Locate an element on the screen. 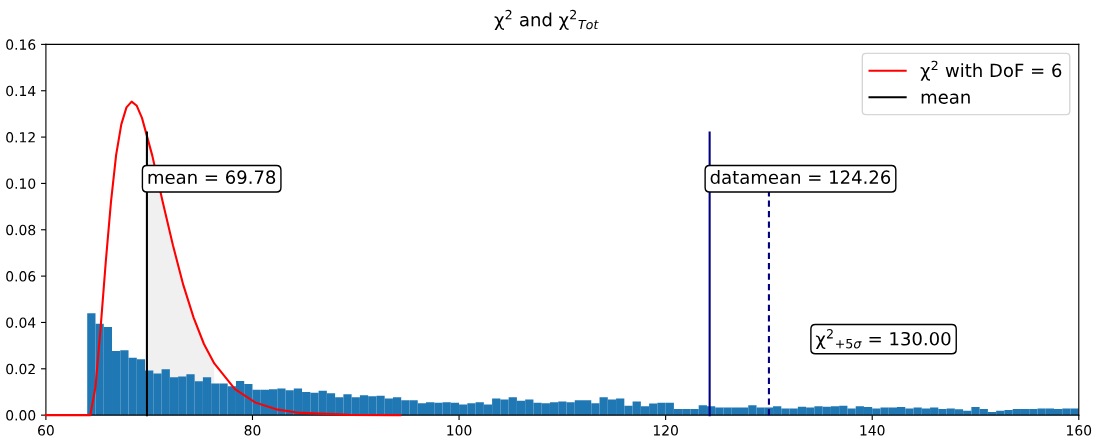 The image size is (1093, 444). y-tick-label: 0.14 is located at coordinates (21, 91).